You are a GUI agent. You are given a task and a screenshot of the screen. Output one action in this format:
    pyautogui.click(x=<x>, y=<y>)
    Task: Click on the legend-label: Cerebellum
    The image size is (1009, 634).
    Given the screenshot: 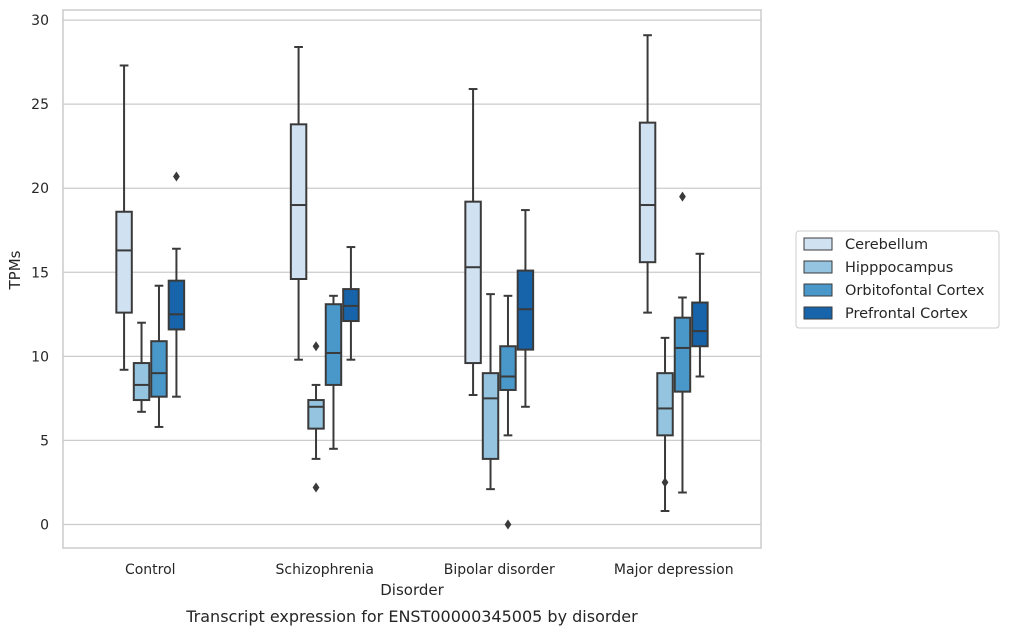 What is the action you would take?
    pyautogui.click(x=886, y=245)
    